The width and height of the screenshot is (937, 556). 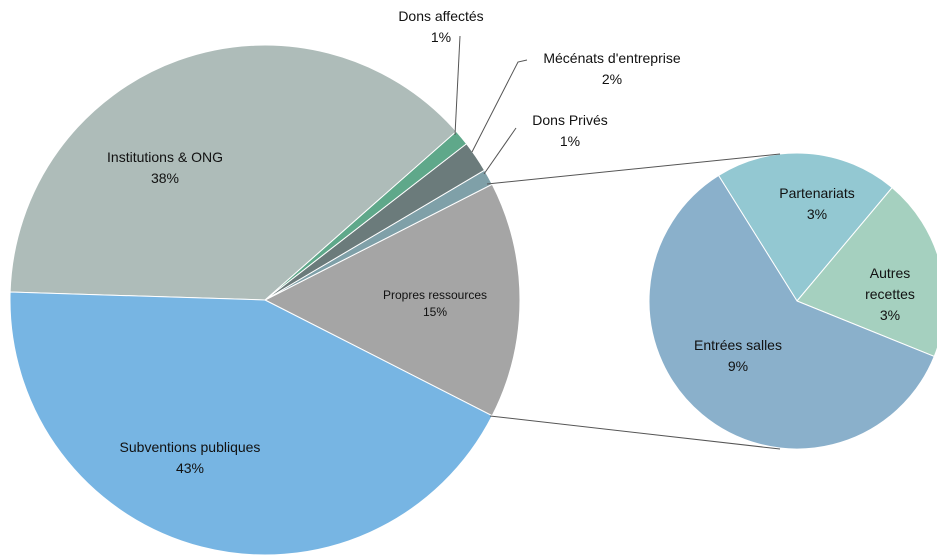 What do you see at coordinates (738, 345) in the screenshot?
I see `slice-name: Entrées salles` at bounding box center [738, 345].